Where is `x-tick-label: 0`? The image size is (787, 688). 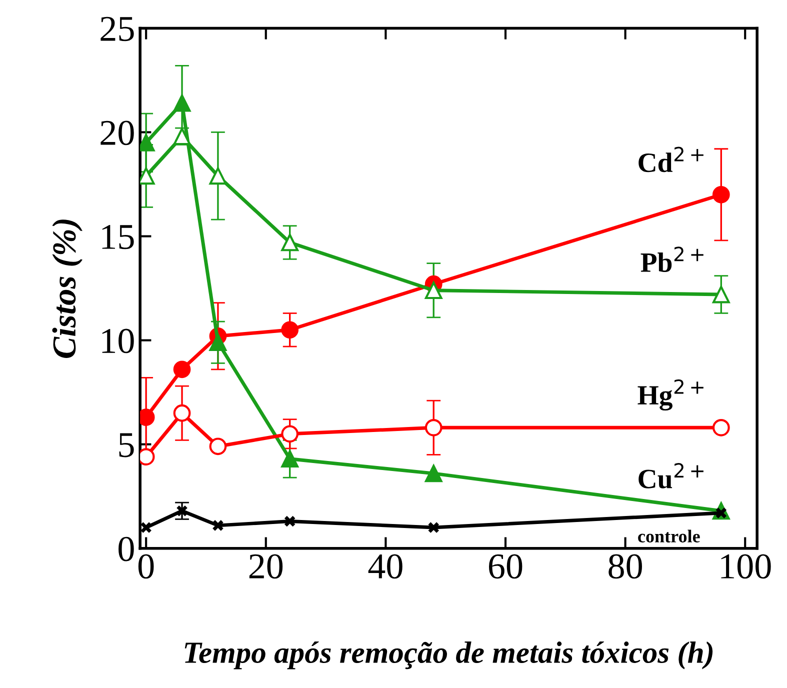
x-tick-label: 0 is located at coordinates (146, 566).